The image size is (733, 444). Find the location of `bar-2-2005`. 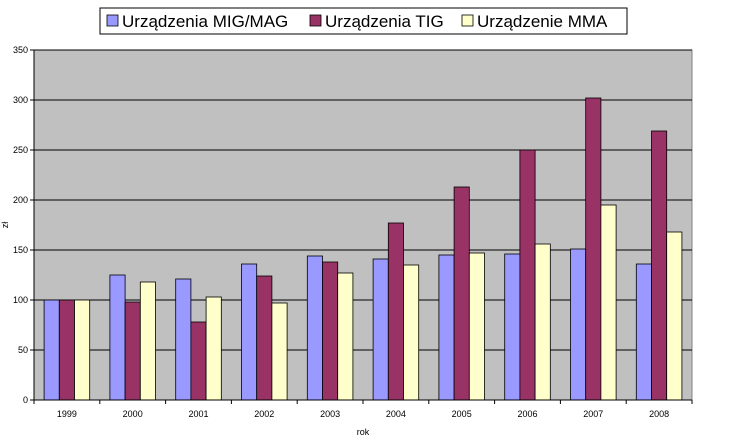

bar-2-2005 is located at coordinates (461, 293).